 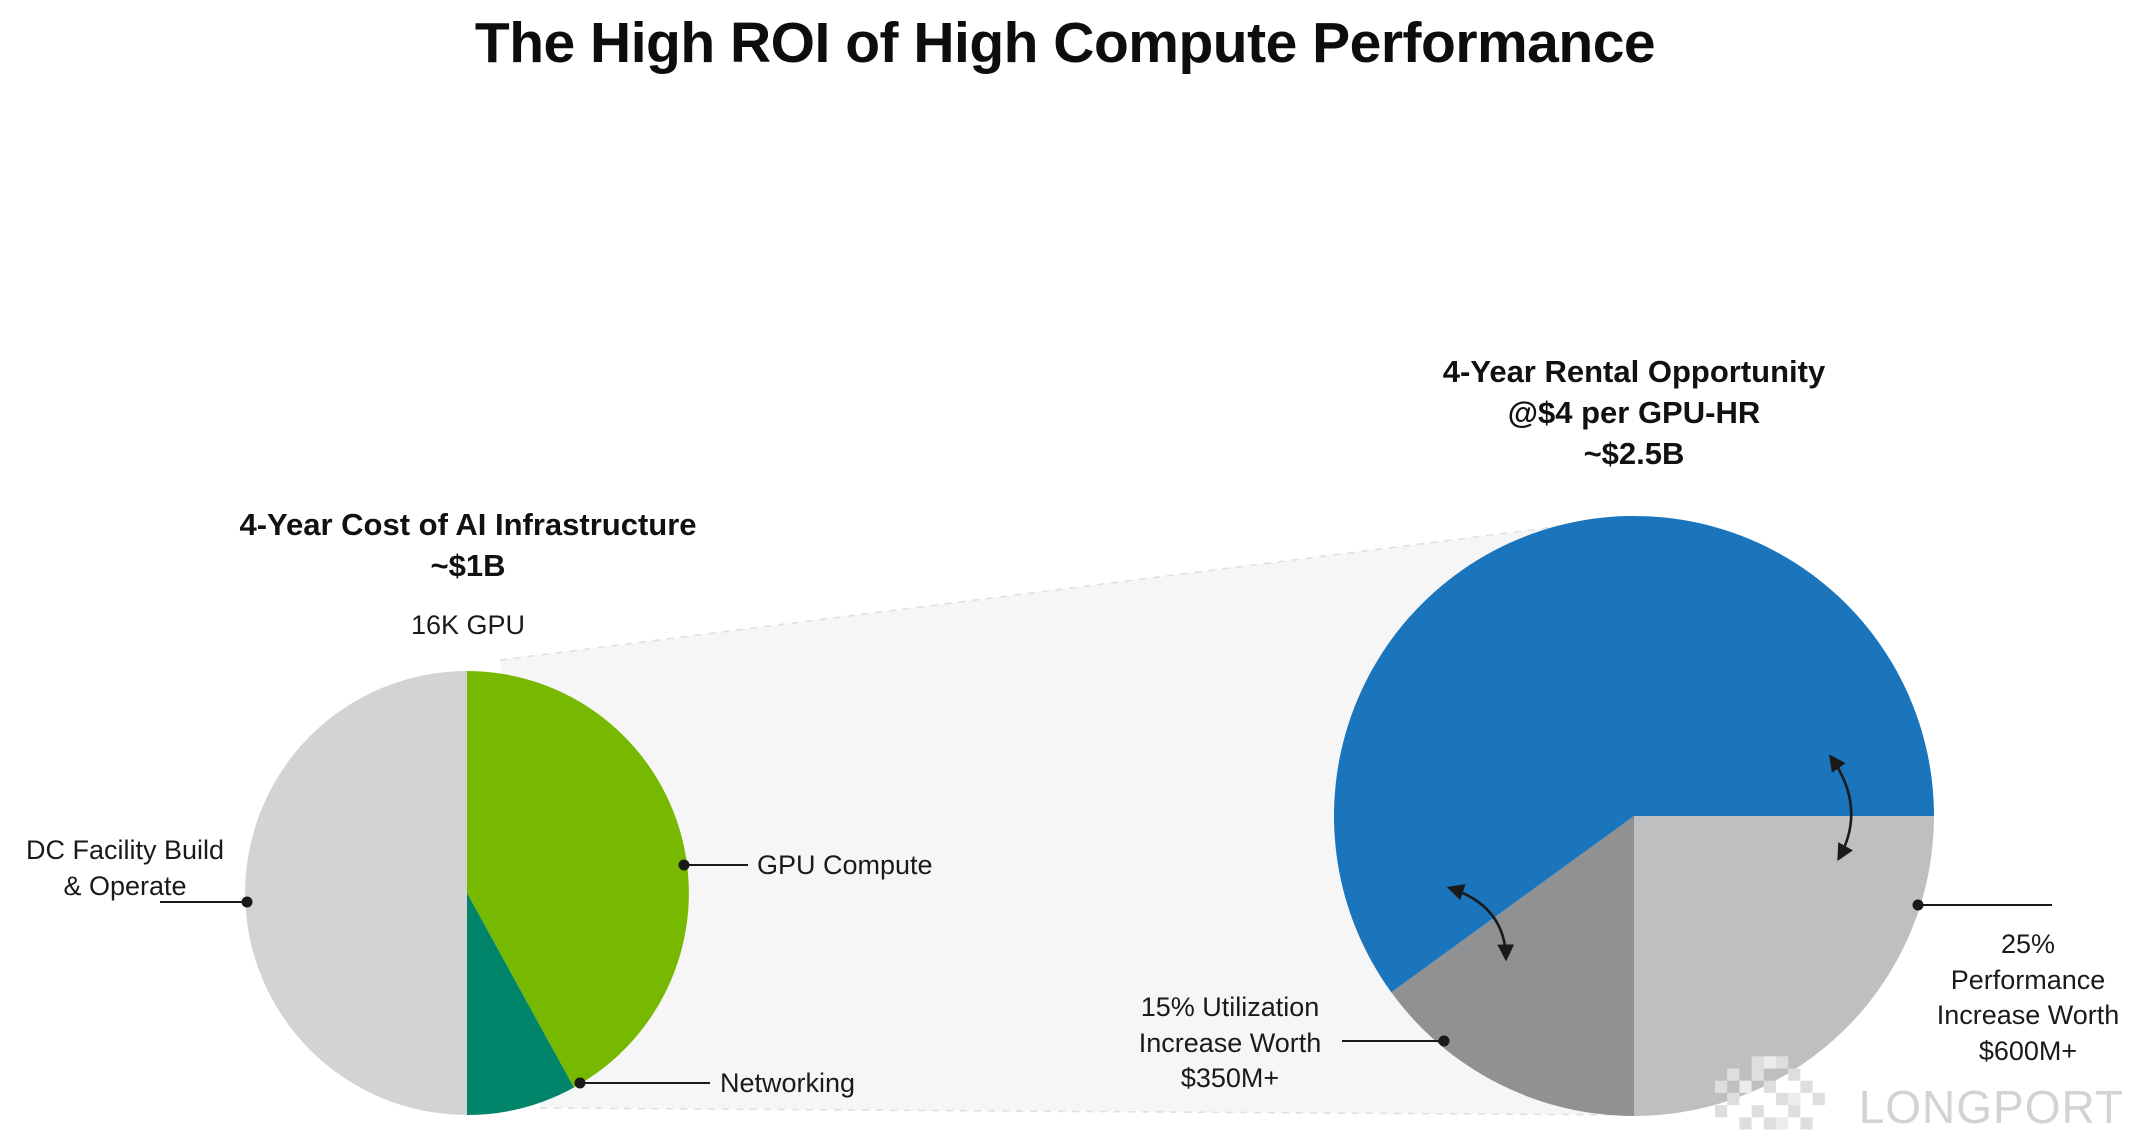 I want to click on networking-label: Networking, so click(x=788, y=1083).